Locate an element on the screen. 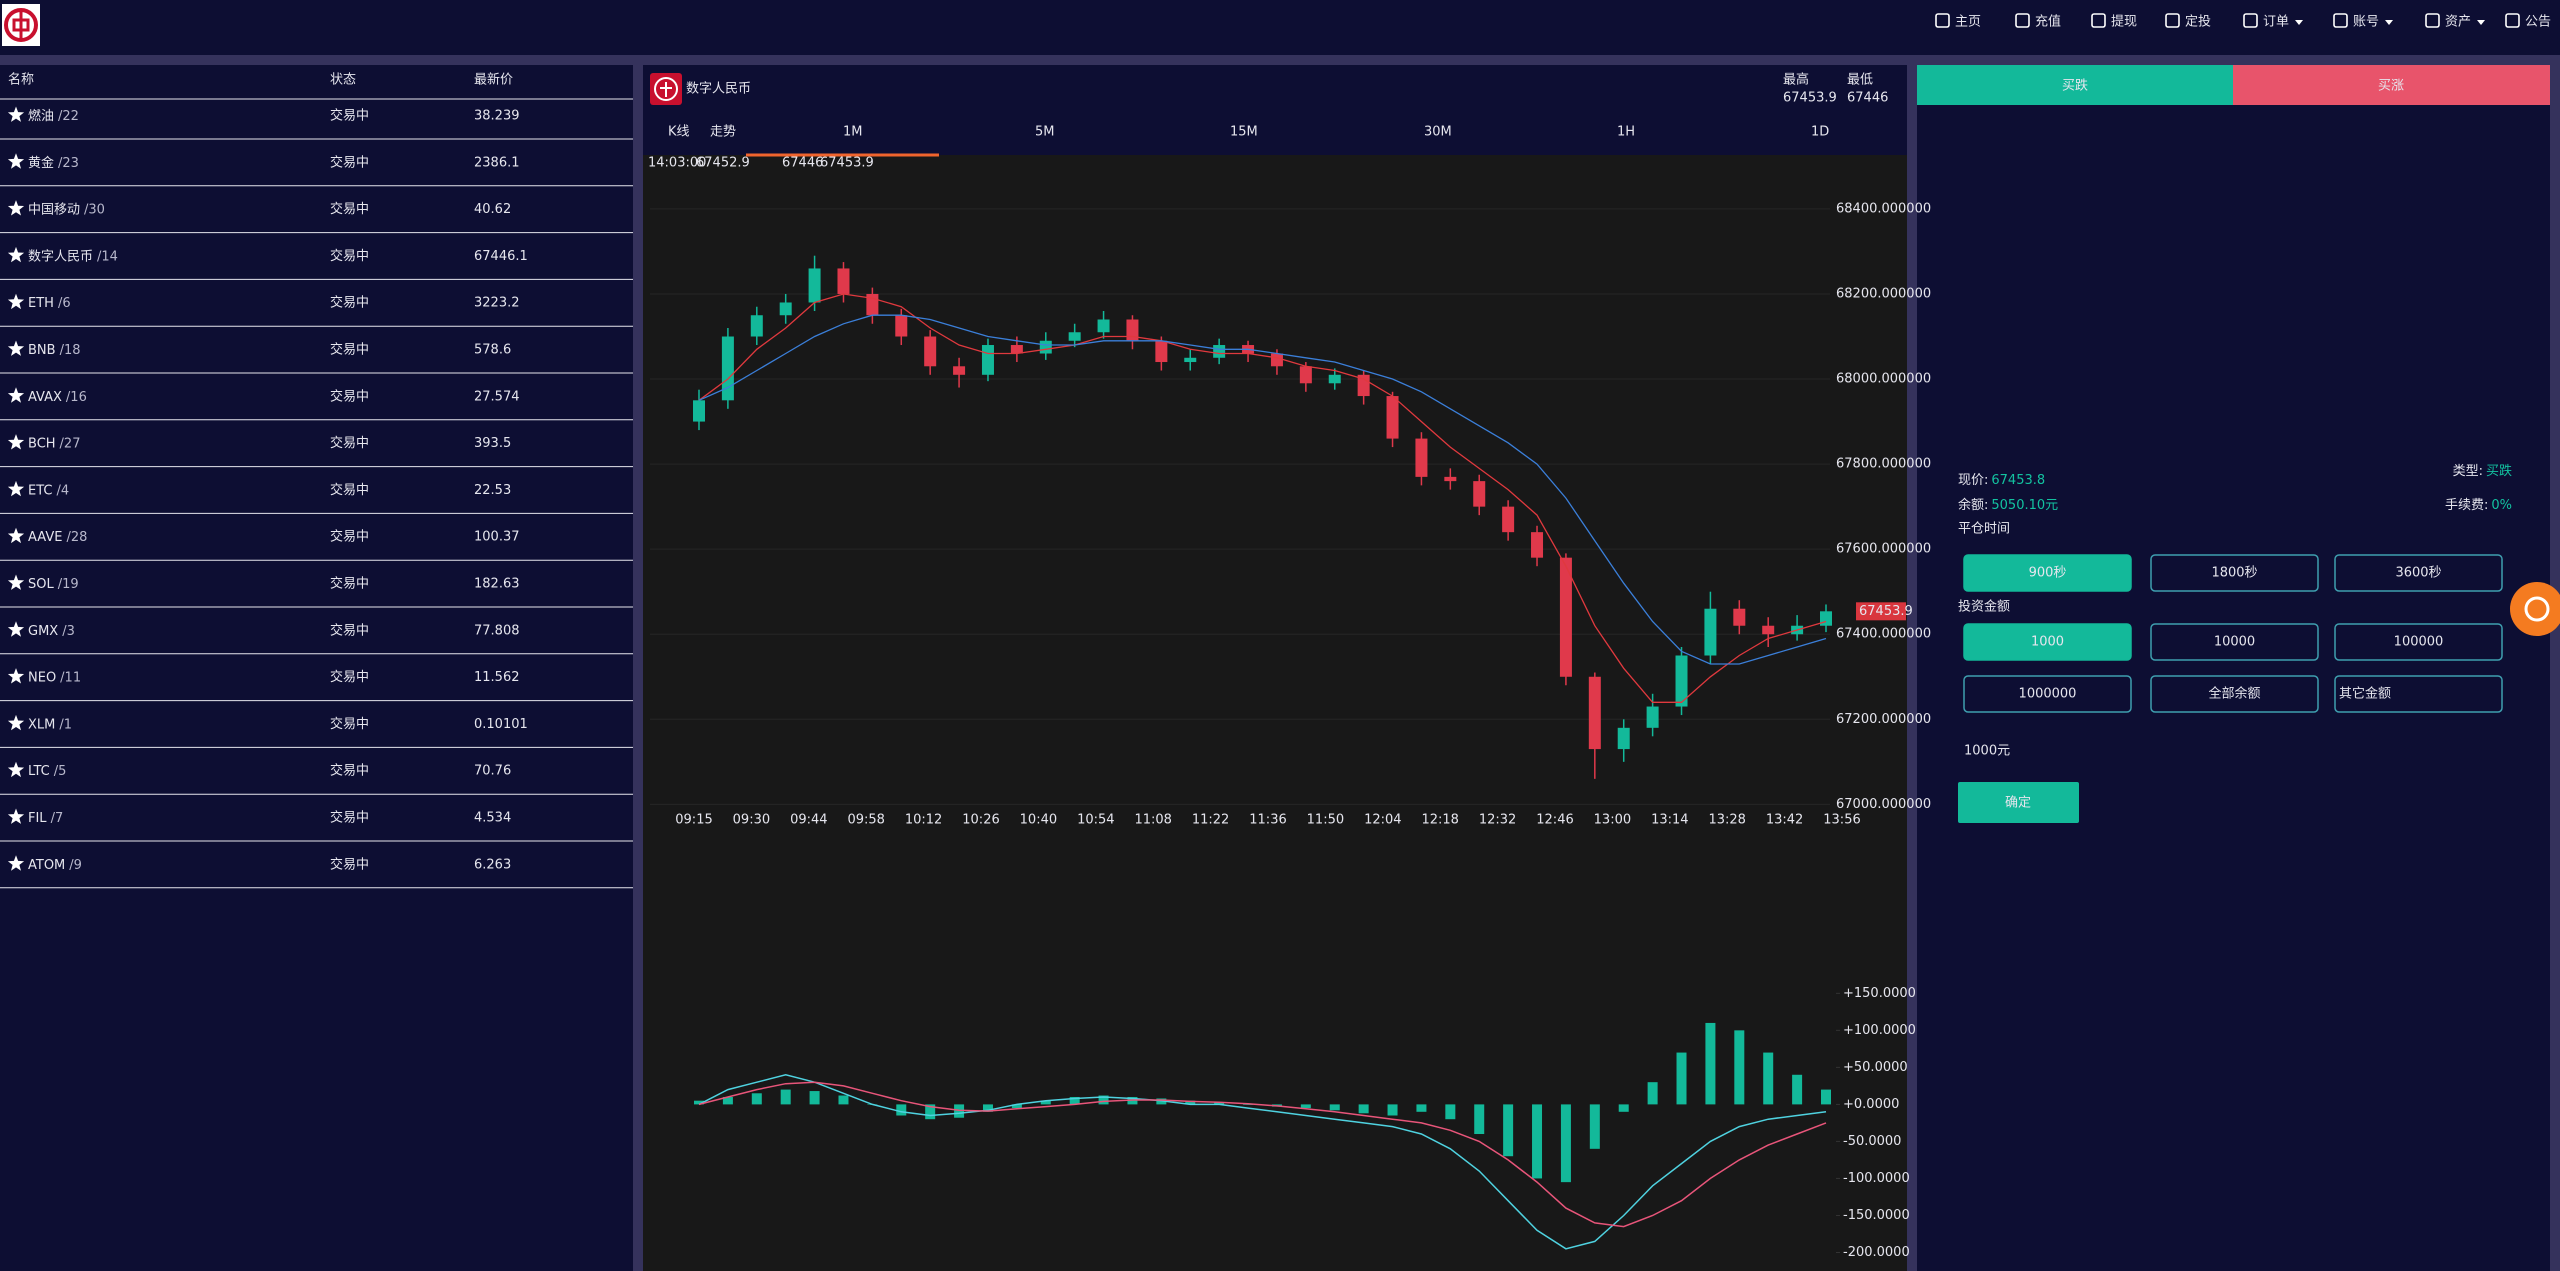 The width and height of the screenshot is (2560, 1271). option-button: 1800秒 is located at coordinates (2234, 573).